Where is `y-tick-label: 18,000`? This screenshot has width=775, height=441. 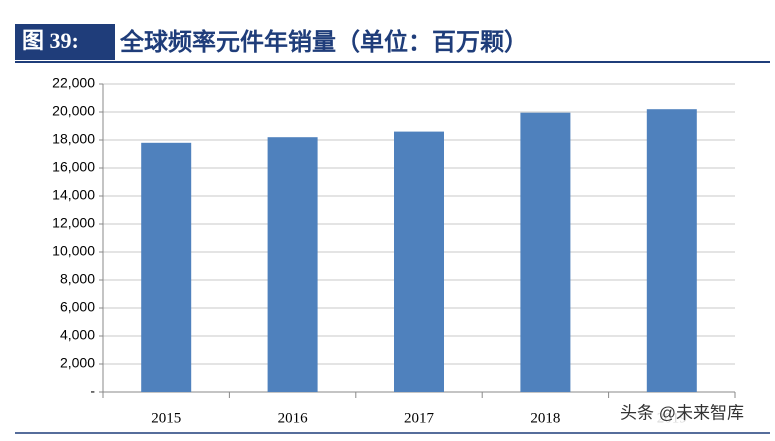 y-tick-label: 18,000 is located at coordinates (73, 139).